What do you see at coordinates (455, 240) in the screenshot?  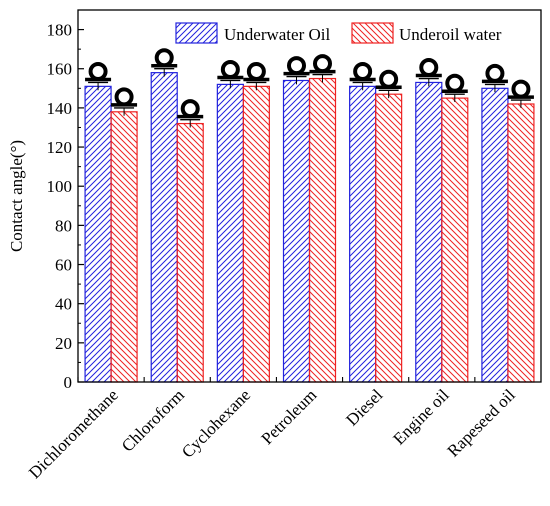 I see `bar-underoil-water-engine-oil` at bounding box center [455, 240].